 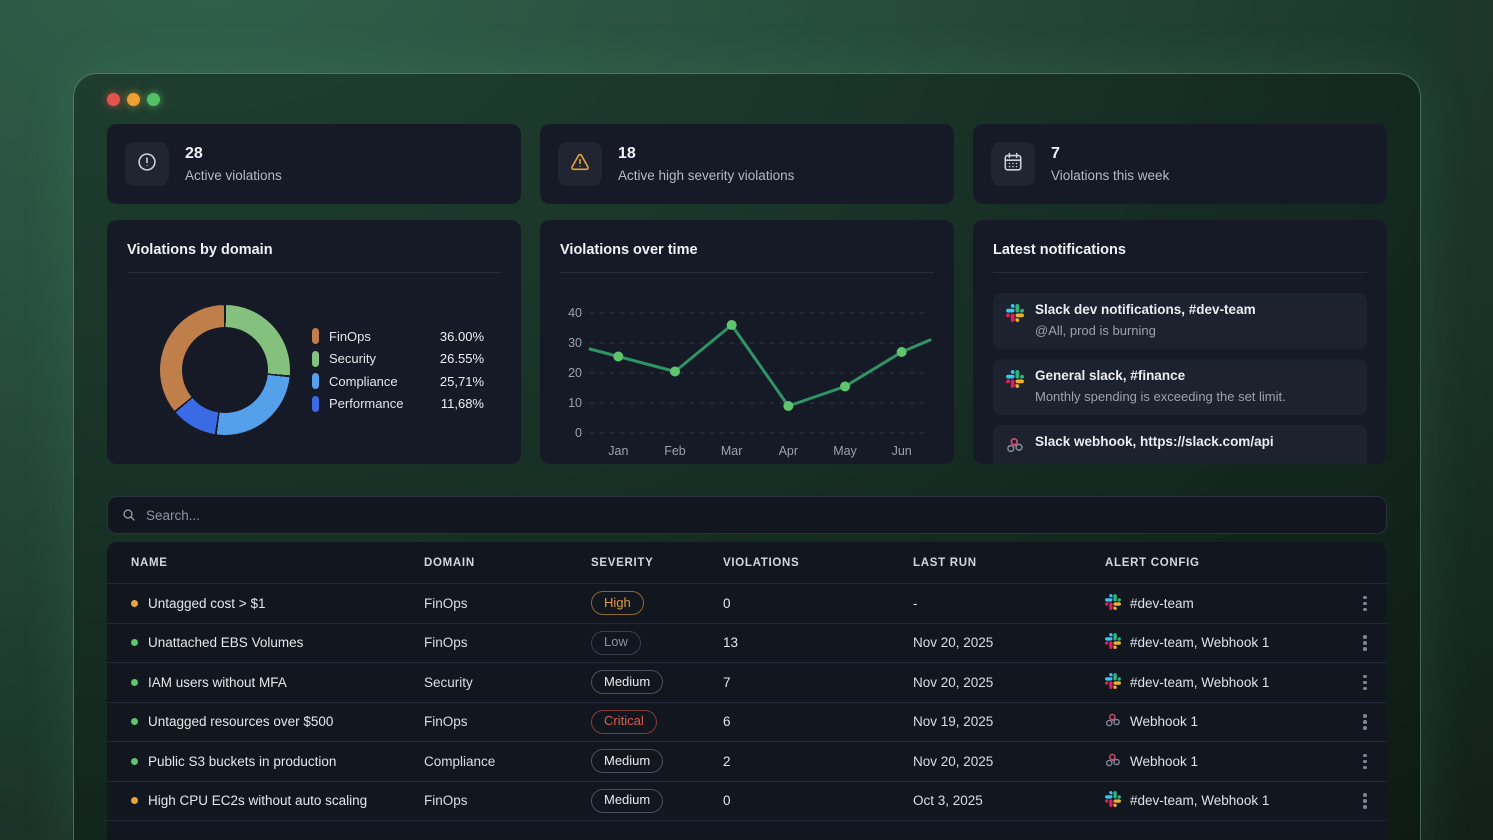 I want to click on traffic-light-minimize-button, so click(x=133, y=99).